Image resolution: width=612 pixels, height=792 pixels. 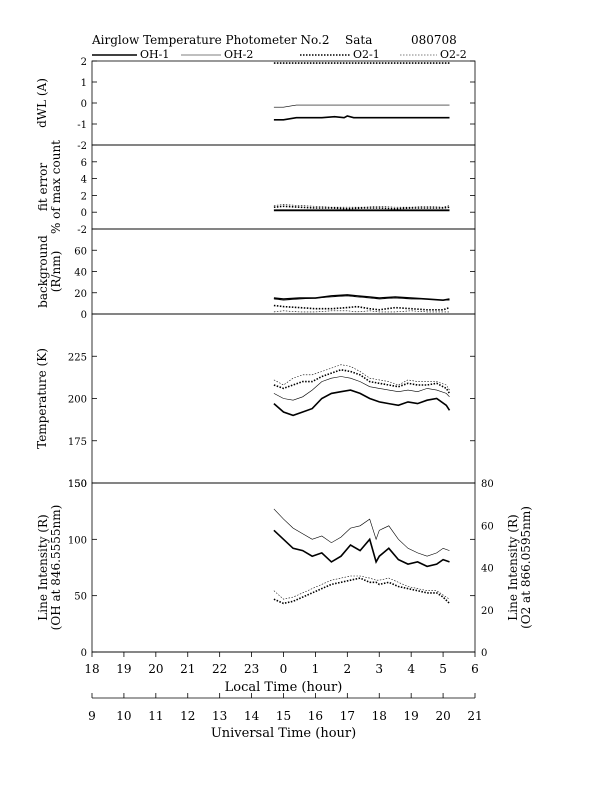 I want to click on station-label: Sata, so click(x=358, y=40).